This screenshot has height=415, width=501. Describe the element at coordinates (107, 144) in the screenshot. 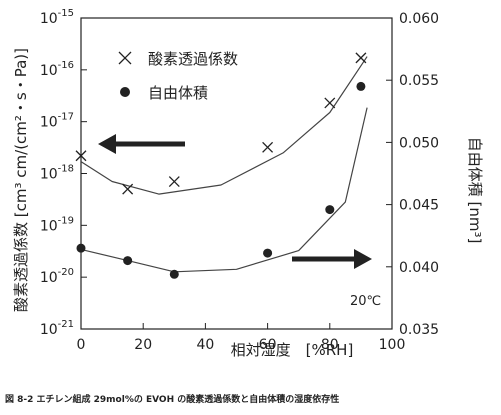

I see `left-axis-arrow-icon` at that location.